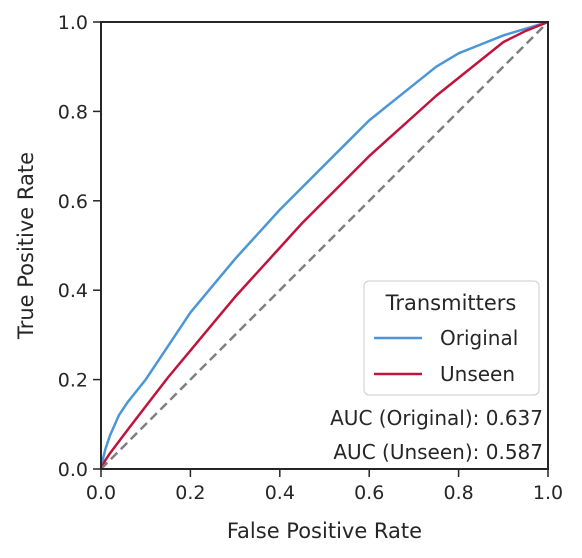 Image resolution: width=582 pixels, height=558 pixels. What do you see at coordinates (73, 202) in the screenshot?
I see `y-tick-label: 0.6` at bounding box center [73, 202].